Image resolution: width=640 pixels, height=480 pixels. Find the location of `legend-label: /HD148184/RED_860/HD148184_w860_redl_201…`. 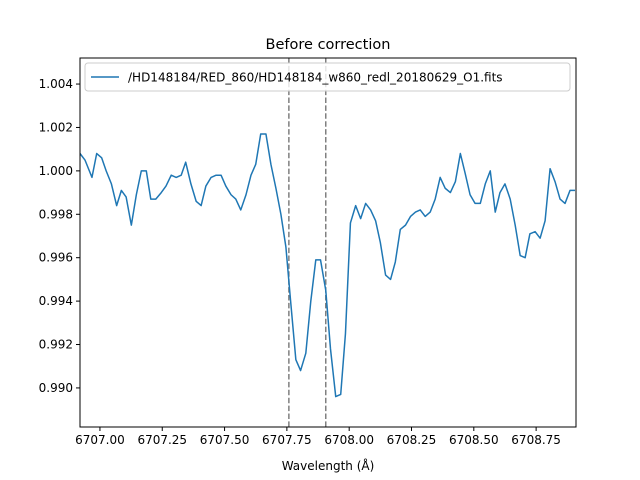

legend-label: /HD148184/RED_860/HD148184_w860_redl_201… is located at coordinates (315, 78).